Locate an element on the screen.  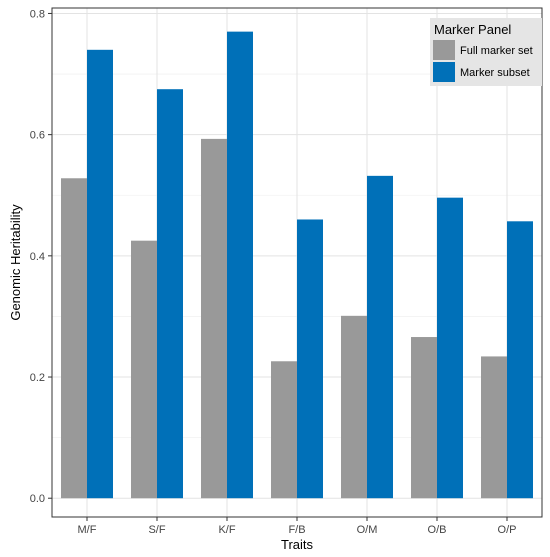
y-tick-label: 0.8 is located at coordinates (37, 14).